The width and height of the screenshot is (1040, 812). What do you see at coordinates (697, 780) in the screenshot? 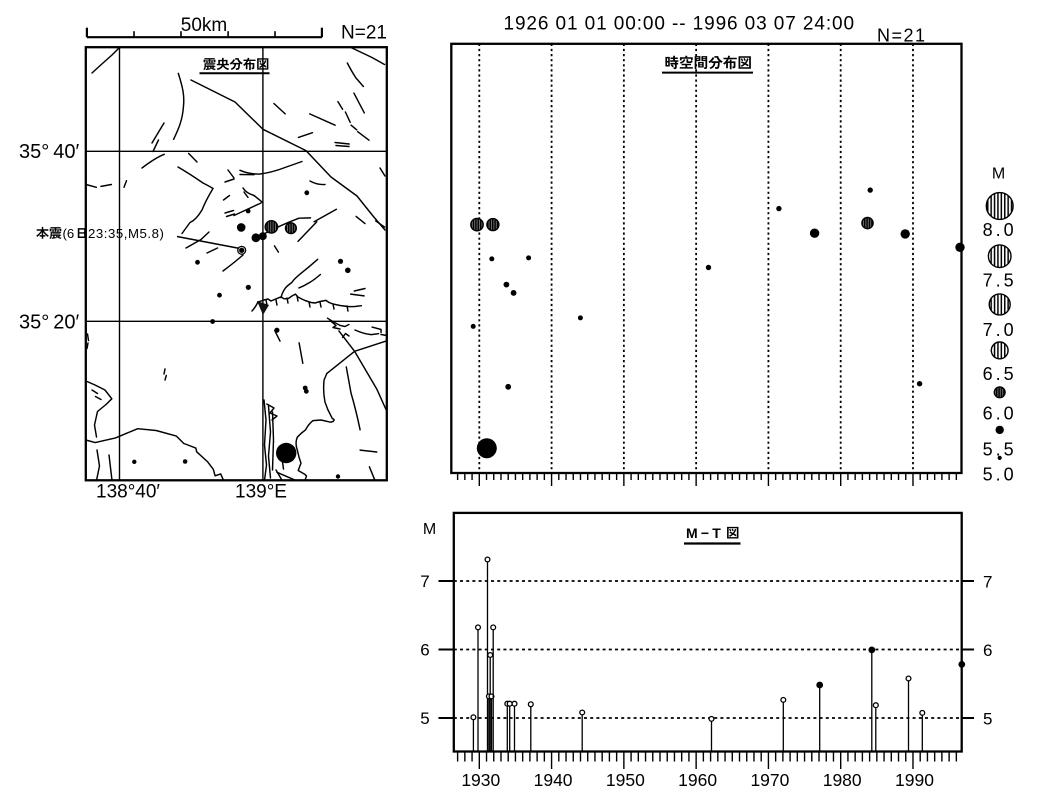
I see `svg-text: 1960` at bounding box center [697, 780].